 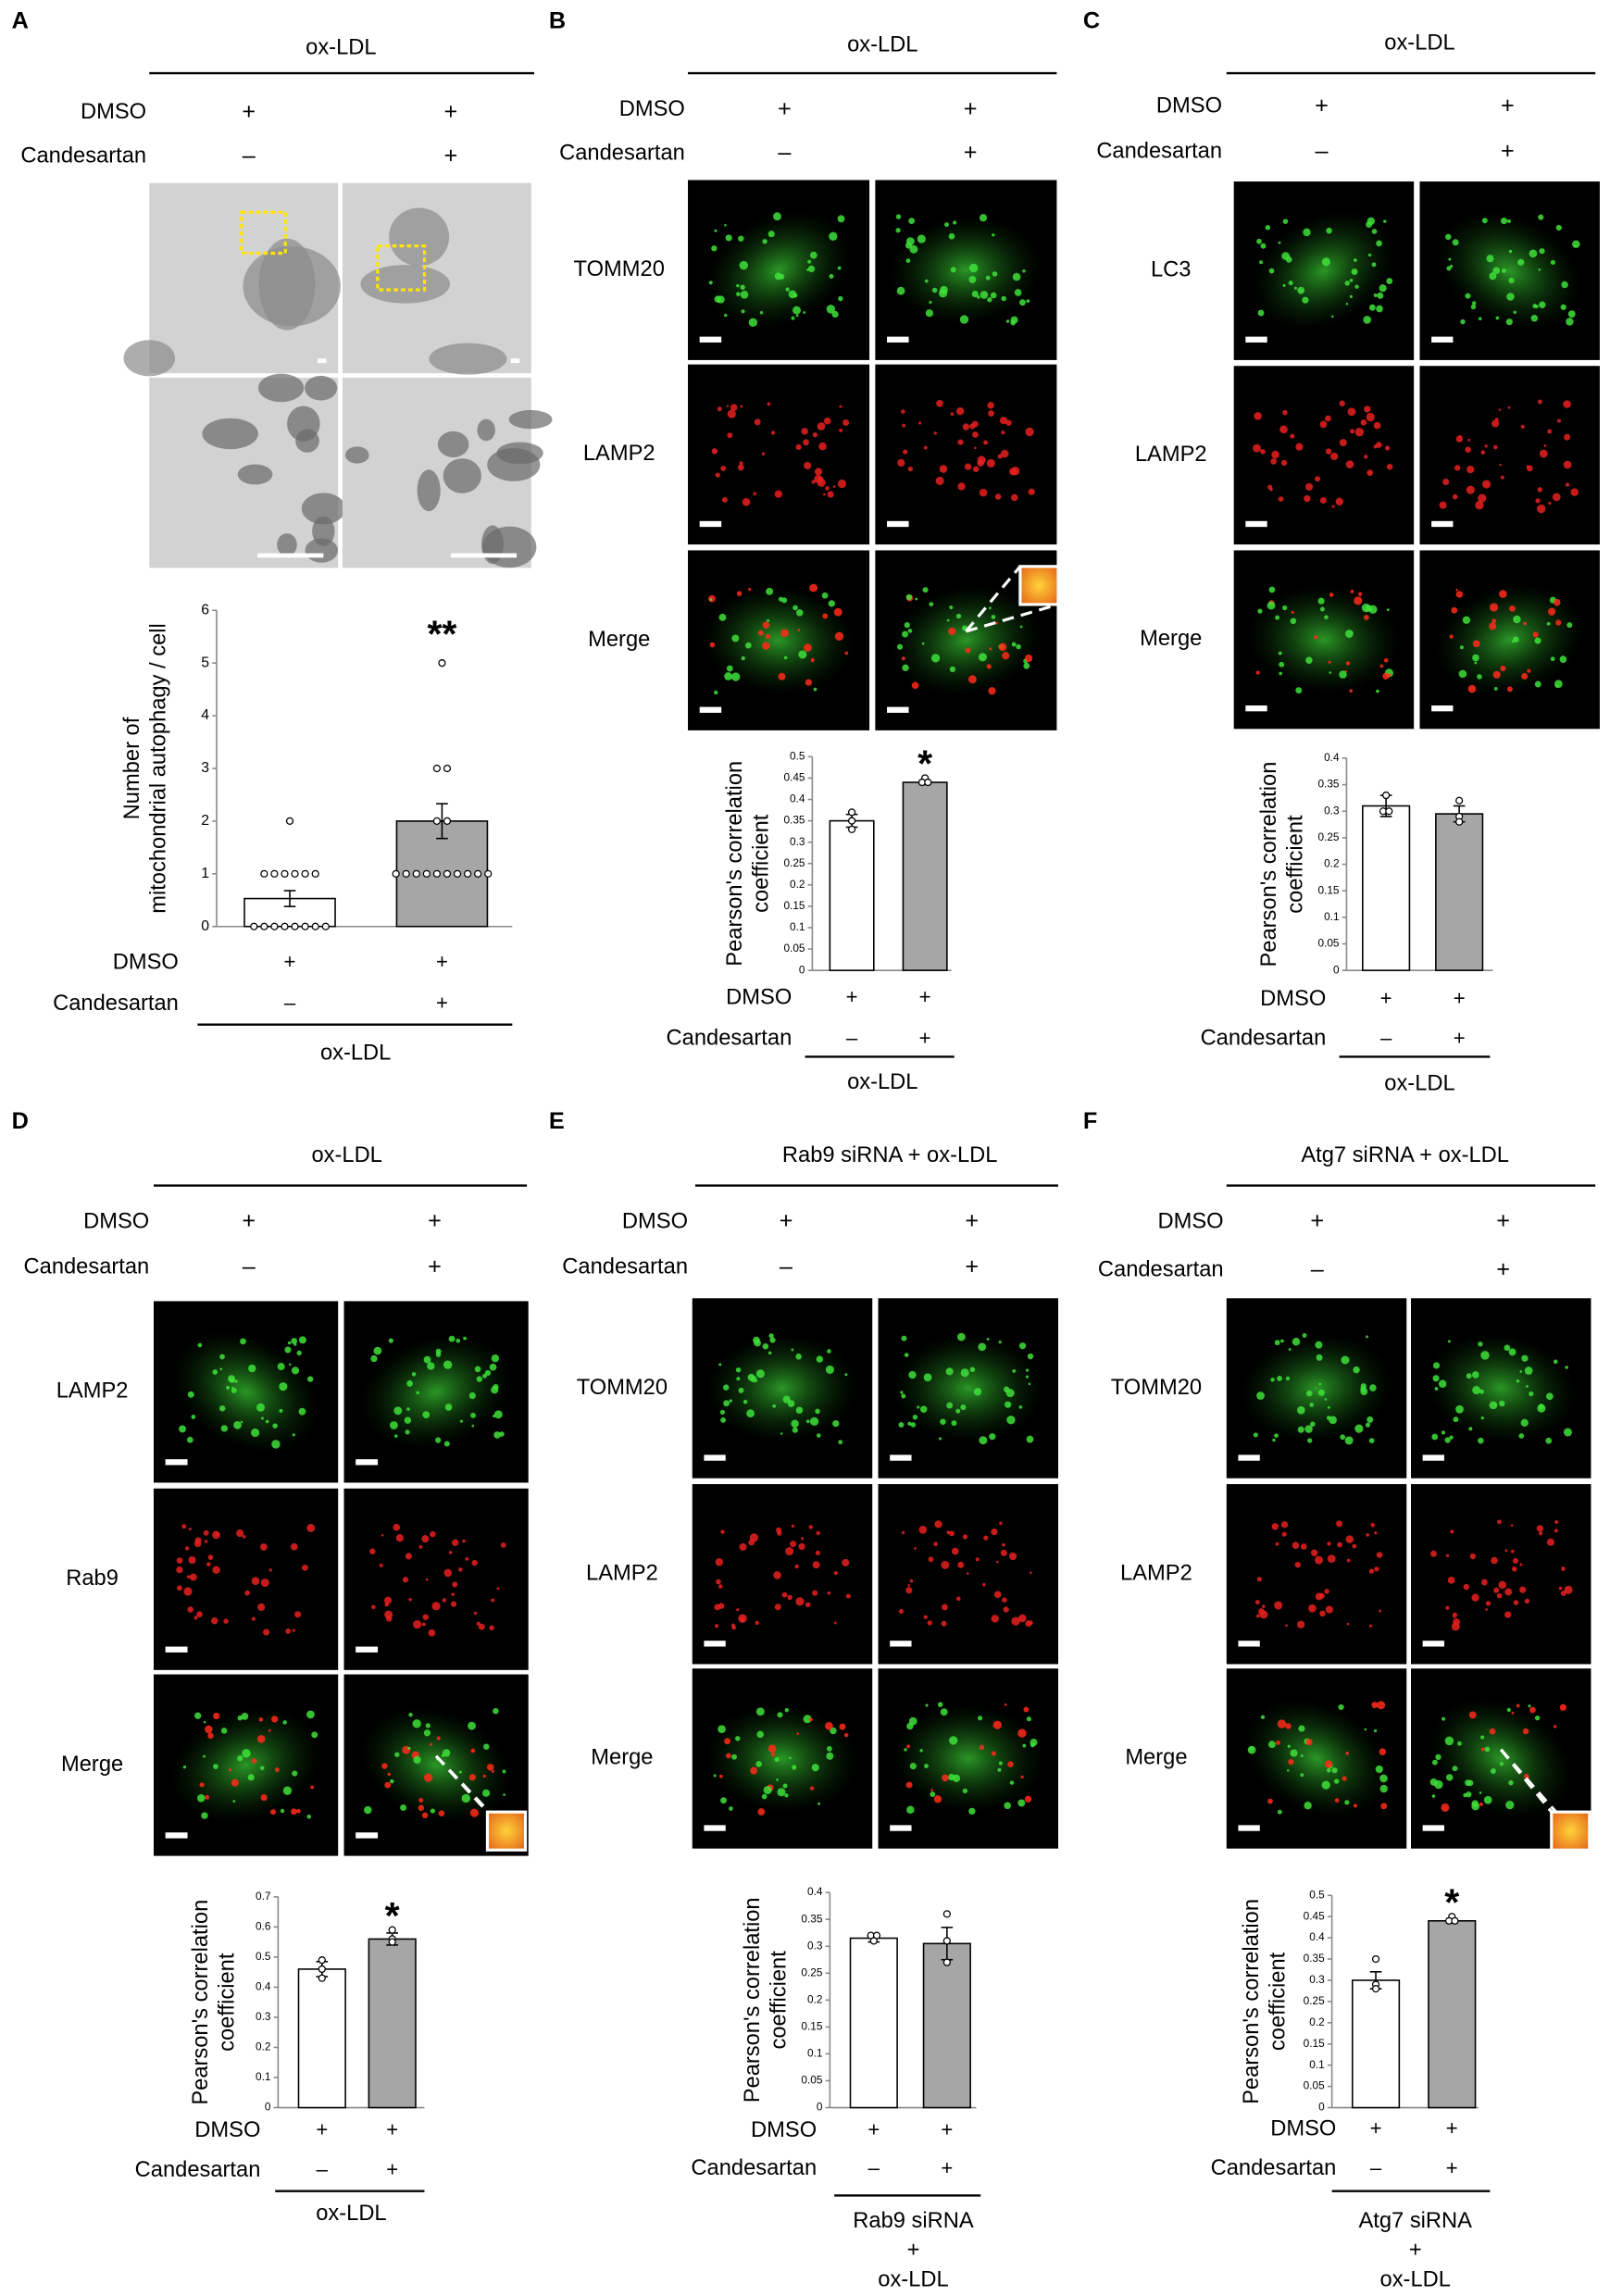 I want to click on x-row-label: DMSO, so click(x=227, y=2130).